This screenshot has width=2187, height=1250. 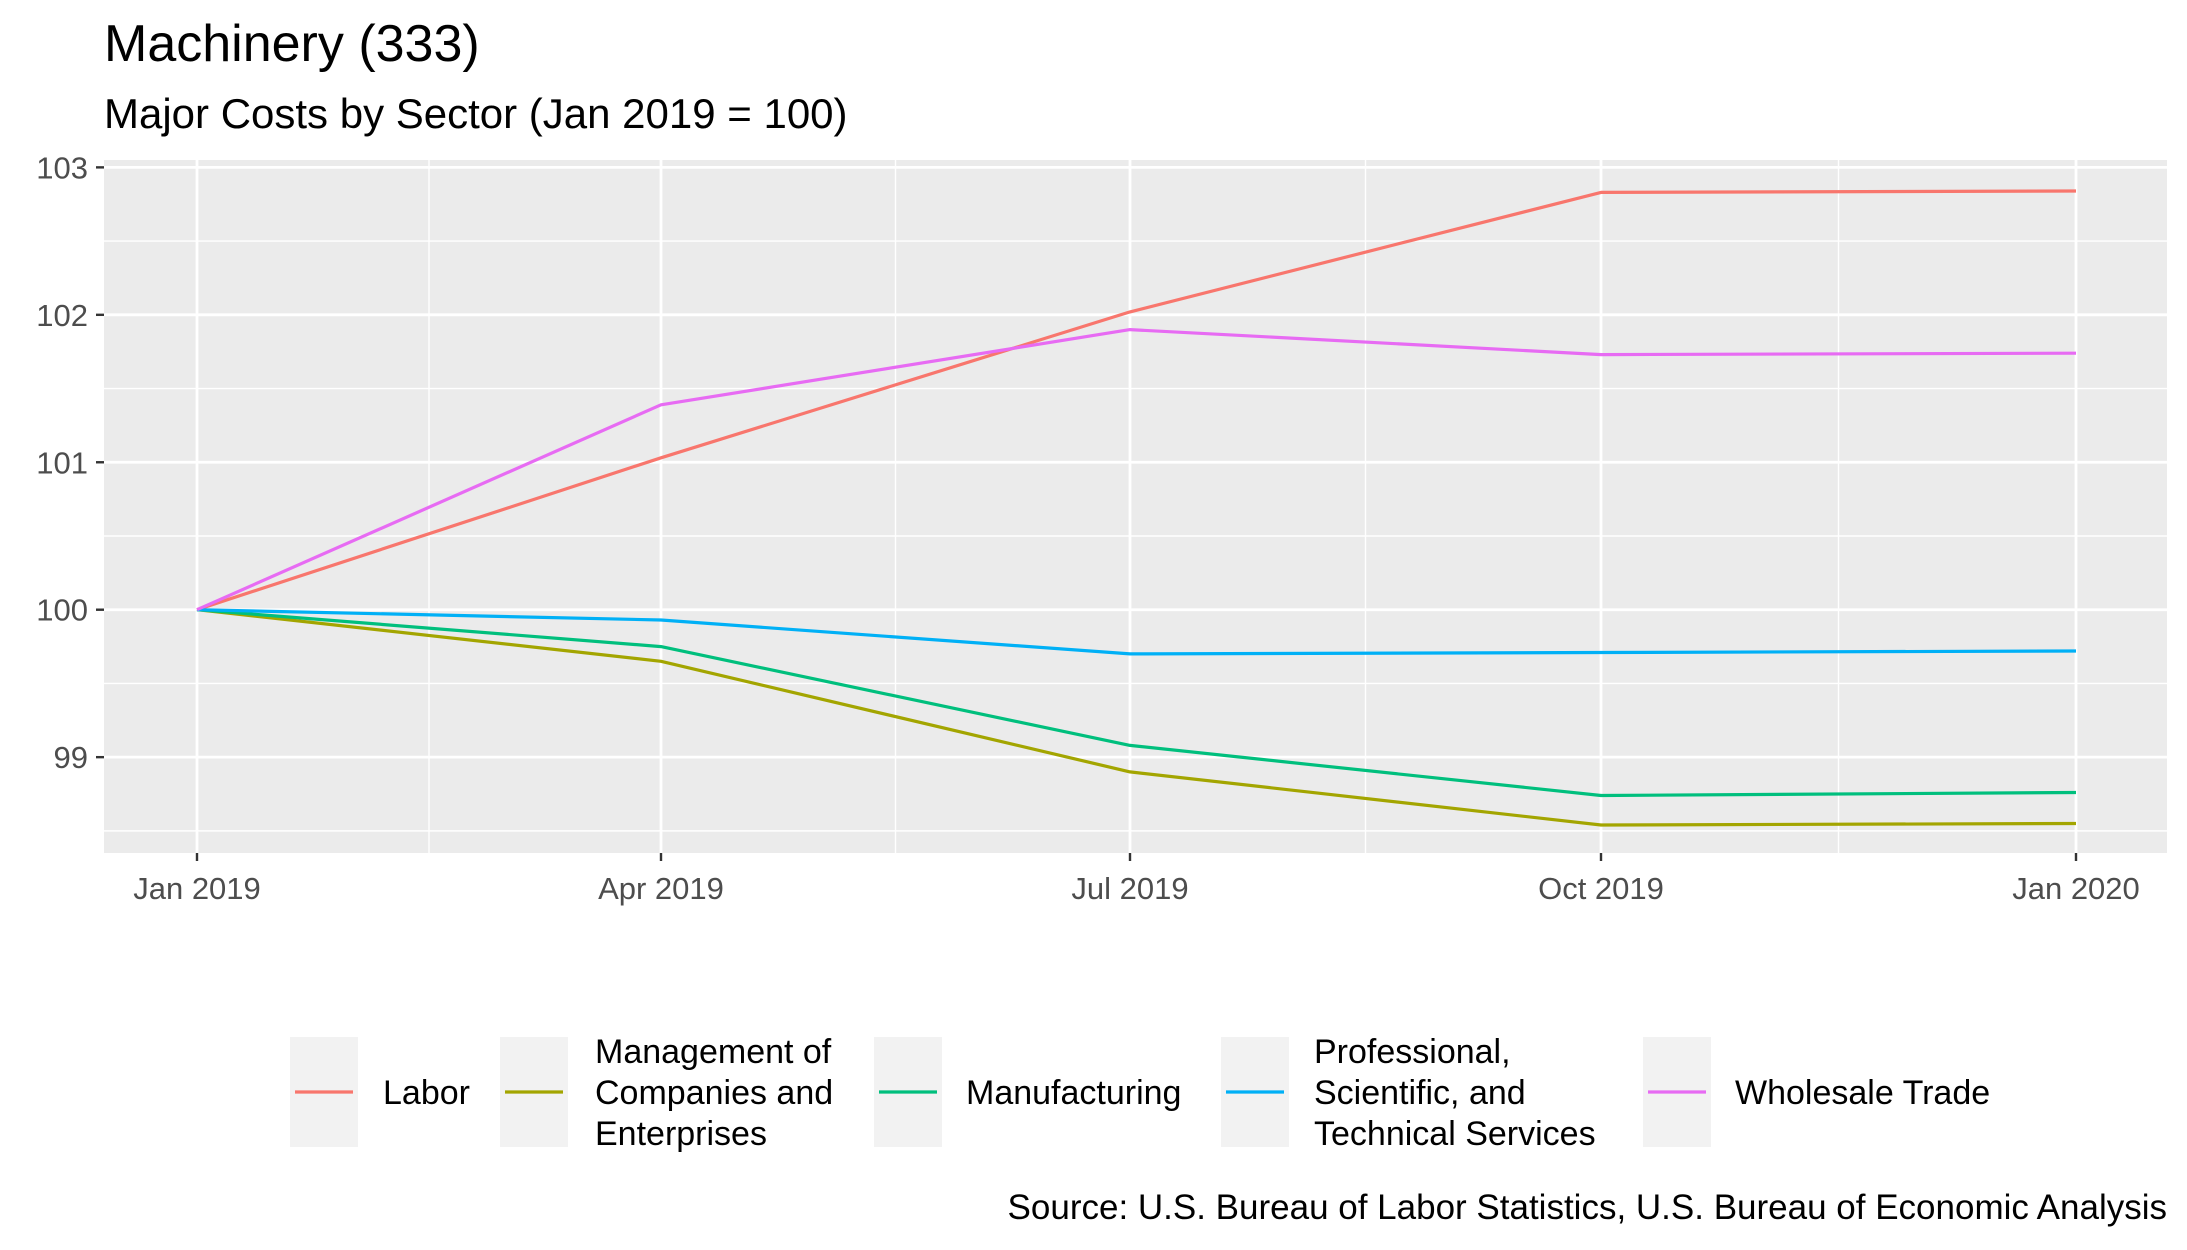 What do you see at coordinates (661, 888) in the screenshot?
I see `x-tick-label: Apr 2019` at bounding box center [661, 888].